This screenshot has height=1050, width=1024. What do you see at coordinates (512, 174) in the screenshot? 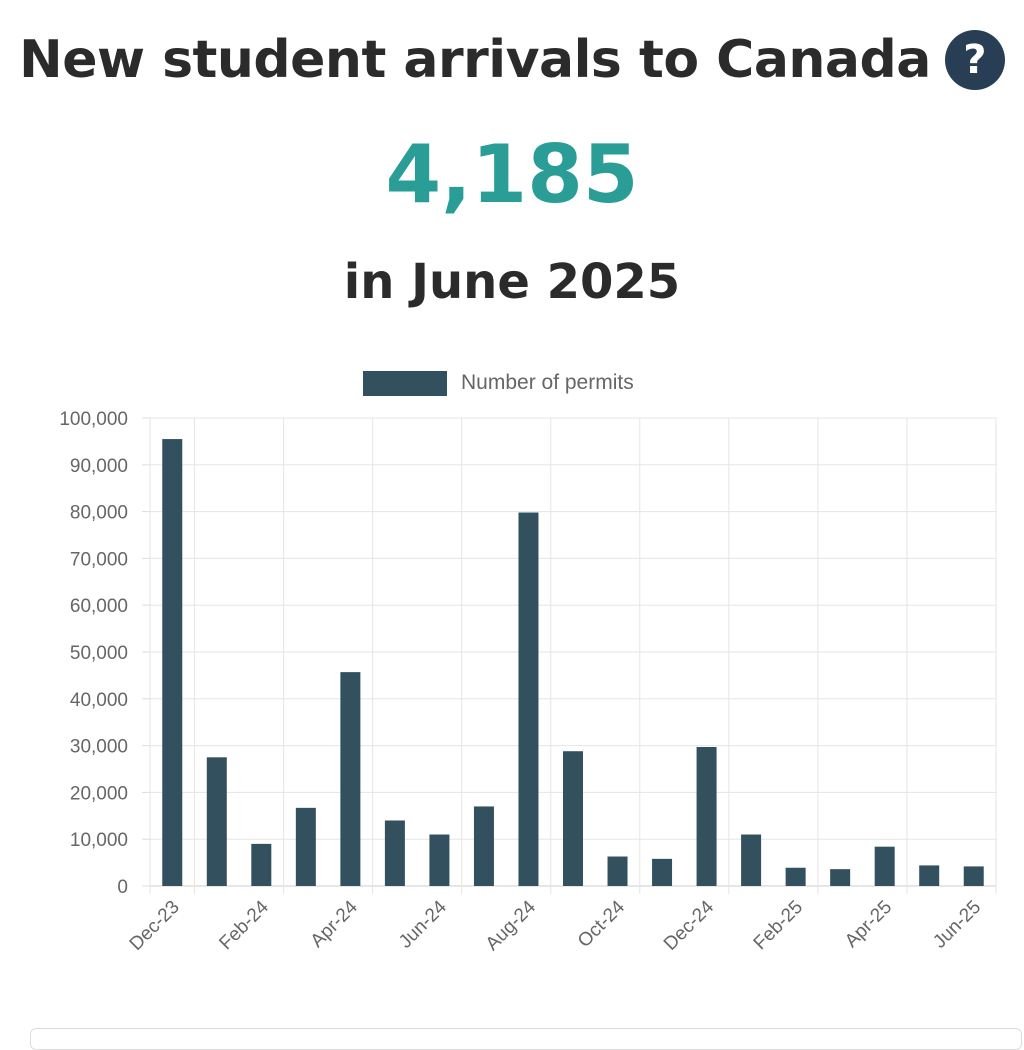
I see `arrivals-count: 4,185` at bounding box center [512, 174].